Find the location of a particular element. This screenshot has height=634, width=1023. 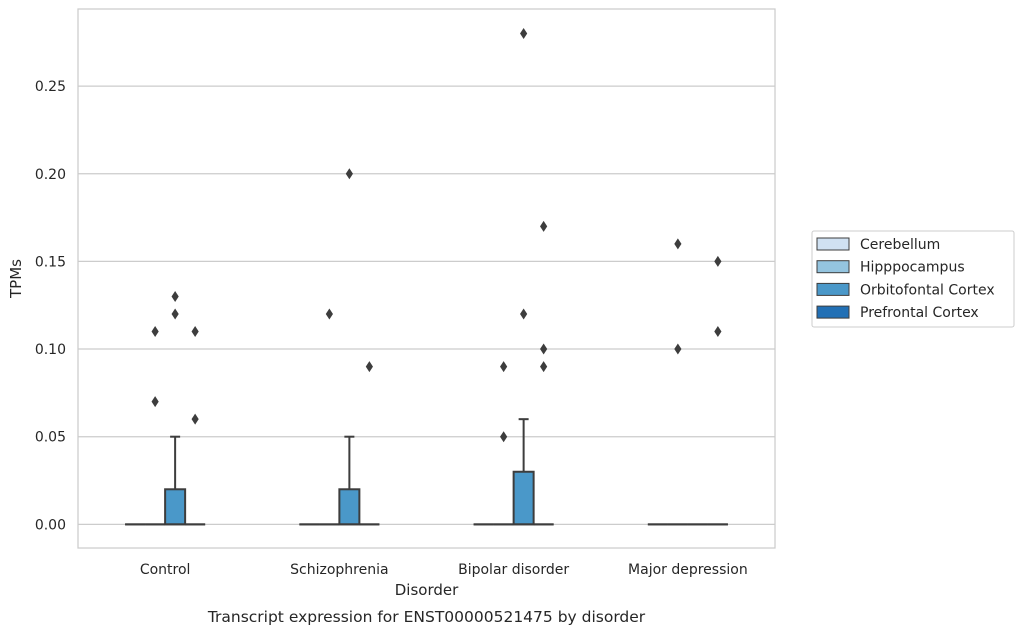

box-hipppocampus-schizophrenia is located at coordinates (329, 417).